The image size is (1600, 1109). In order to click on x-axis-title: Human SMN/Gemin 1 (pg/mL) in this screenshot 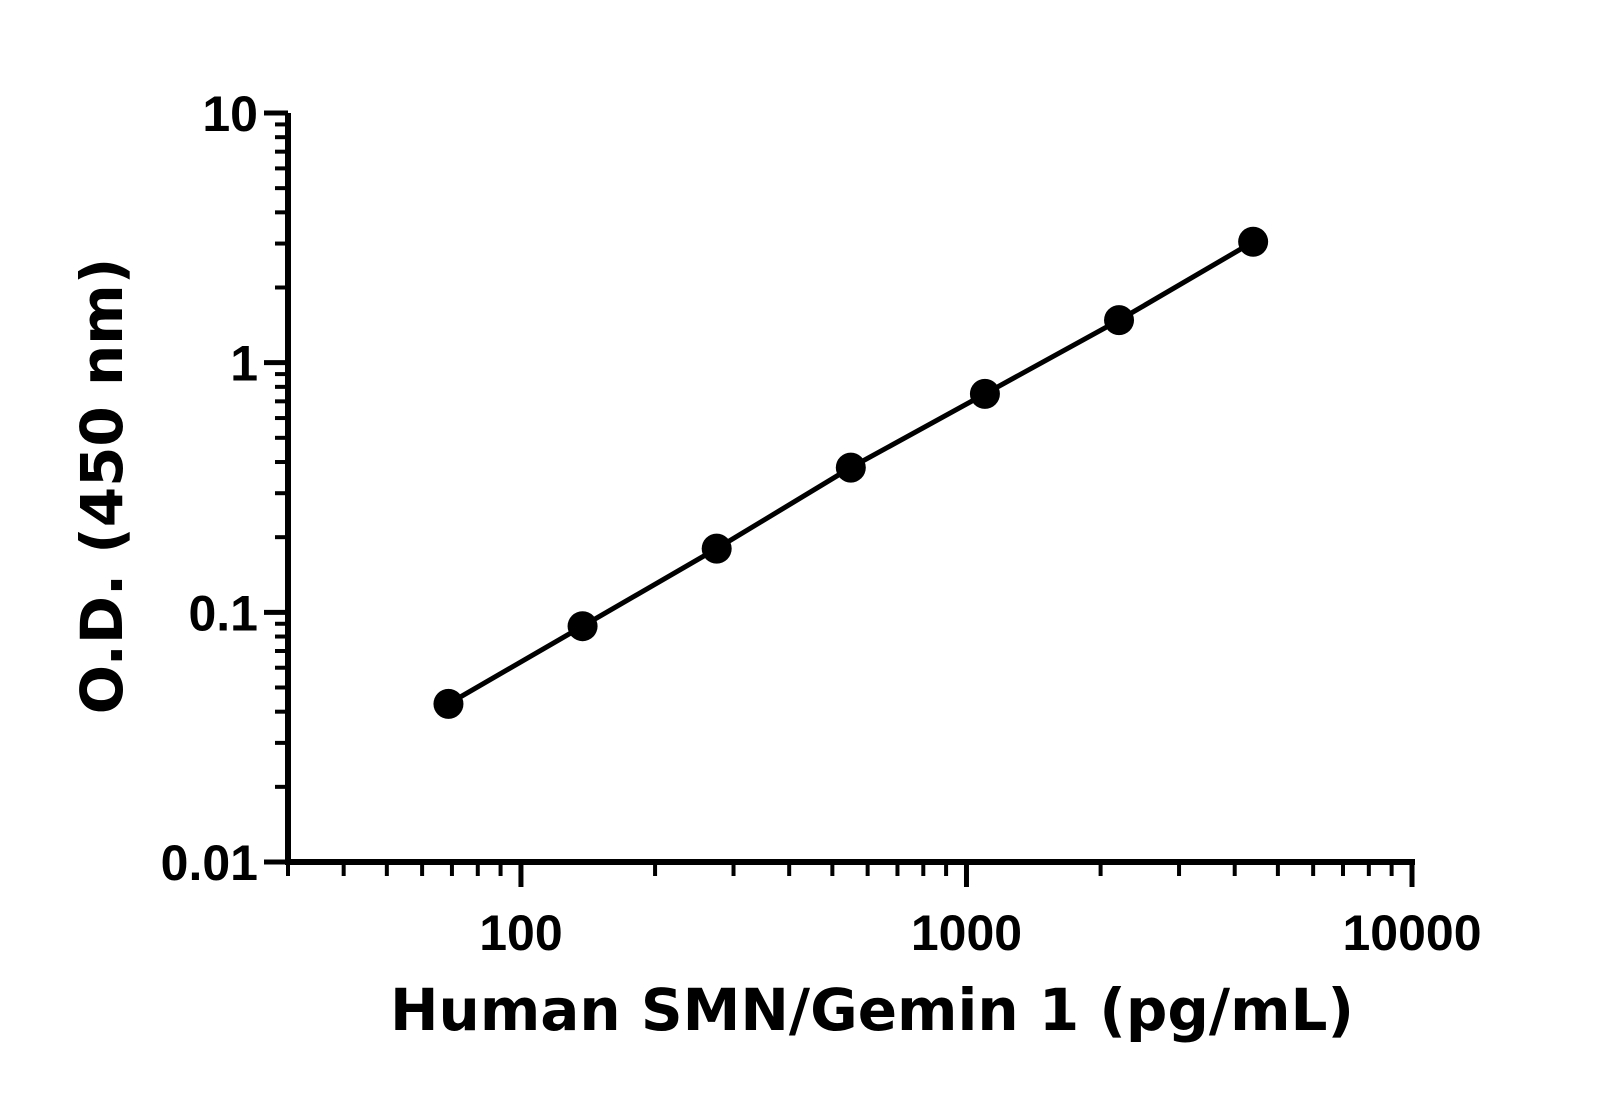, I will do `click(872, 1010)`.